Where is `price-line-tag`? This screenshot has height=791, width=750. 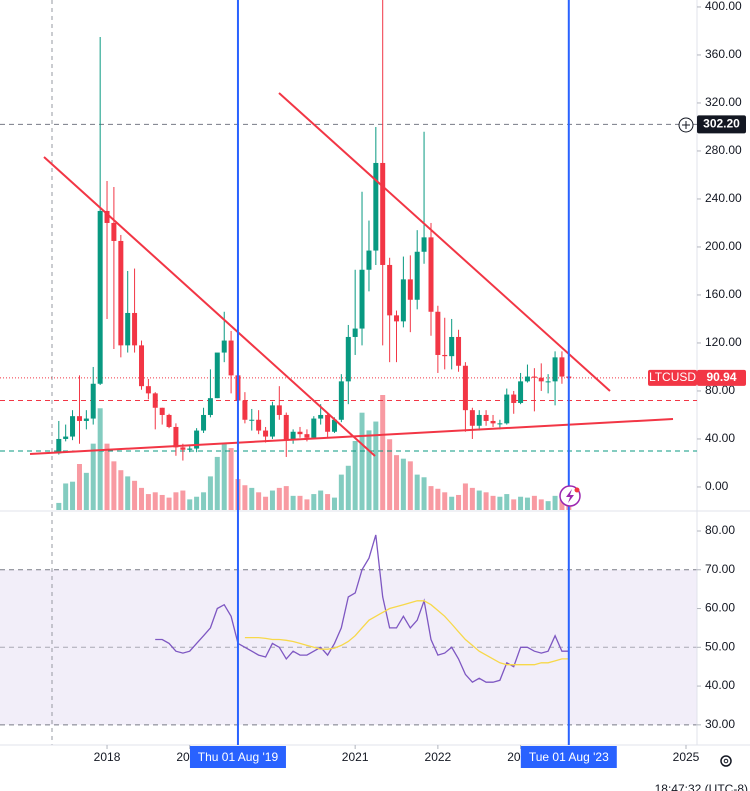 price-line-tag is located at coordinates (721, 124).